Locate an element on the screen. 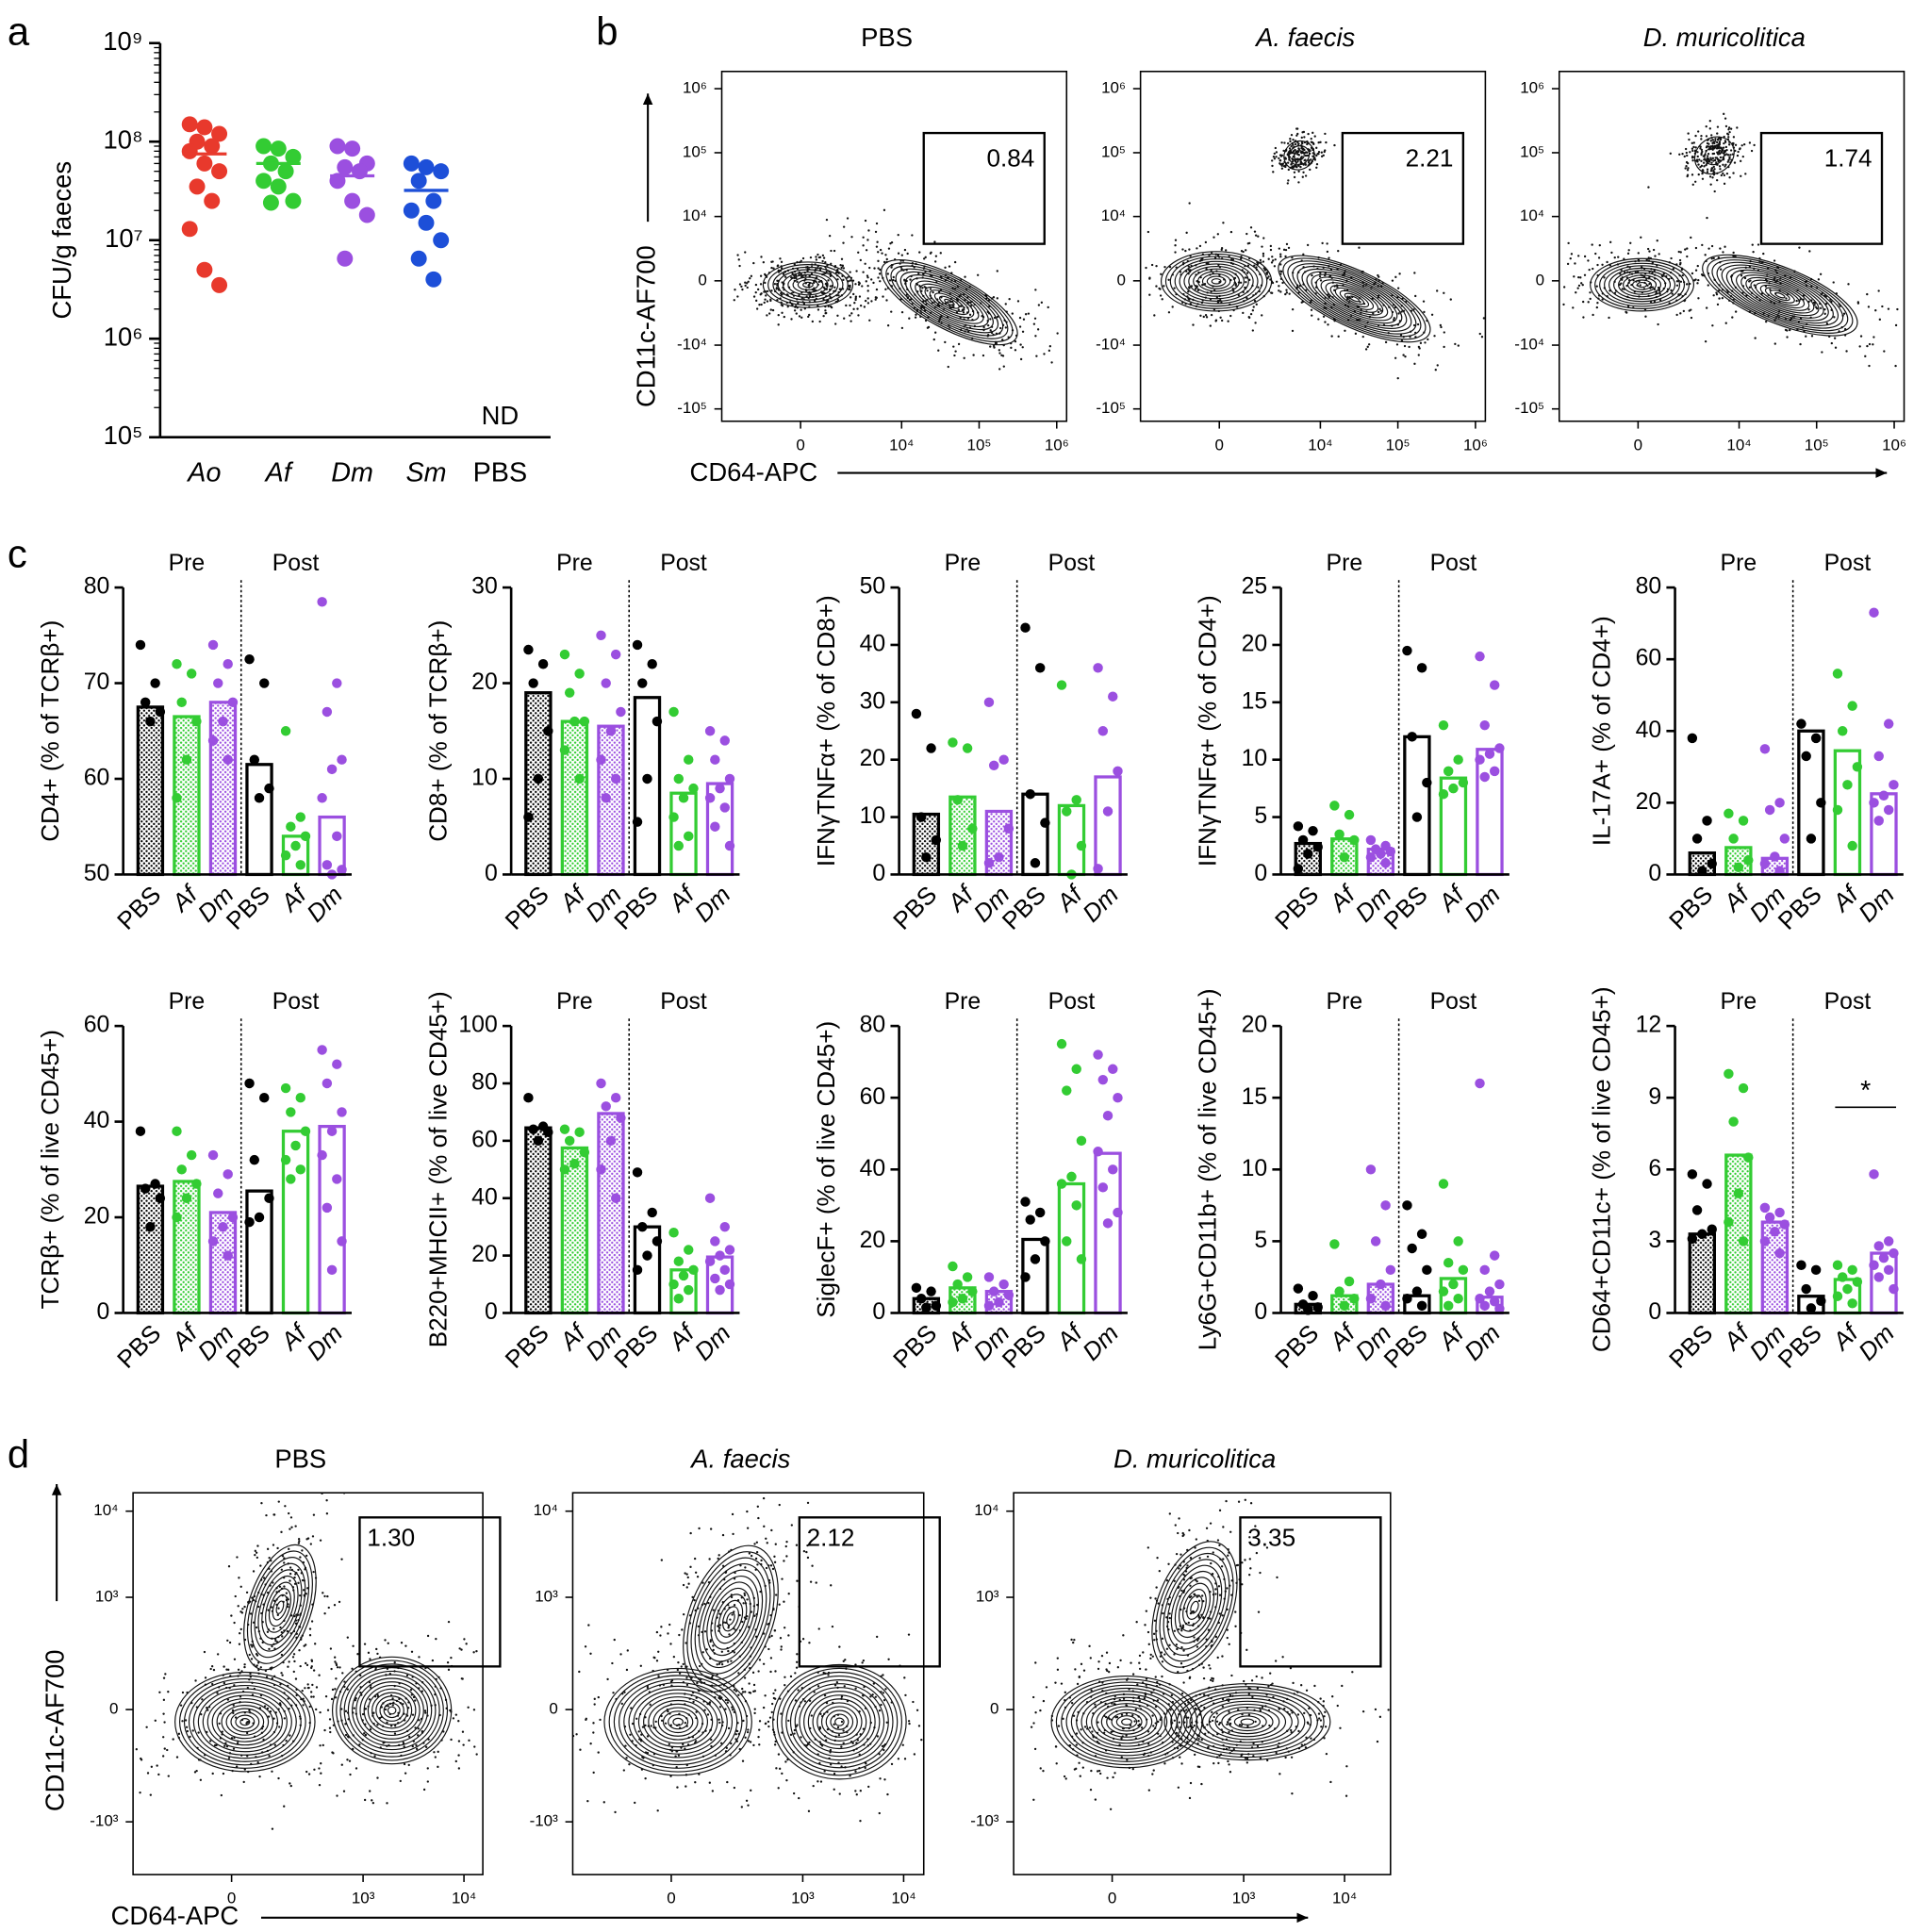  group-label: Pre is located at coordinates (1345, 563).